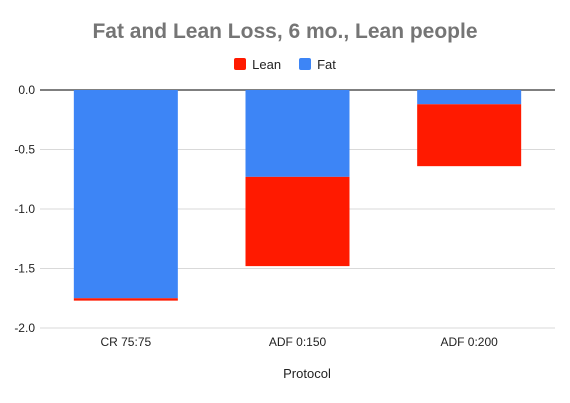 The width and height of the screenshot is (570, 403). I want to click on x-axis-ticks: CR 75:75 ADF 0:150 ADF 0:200, so click(299, 342).